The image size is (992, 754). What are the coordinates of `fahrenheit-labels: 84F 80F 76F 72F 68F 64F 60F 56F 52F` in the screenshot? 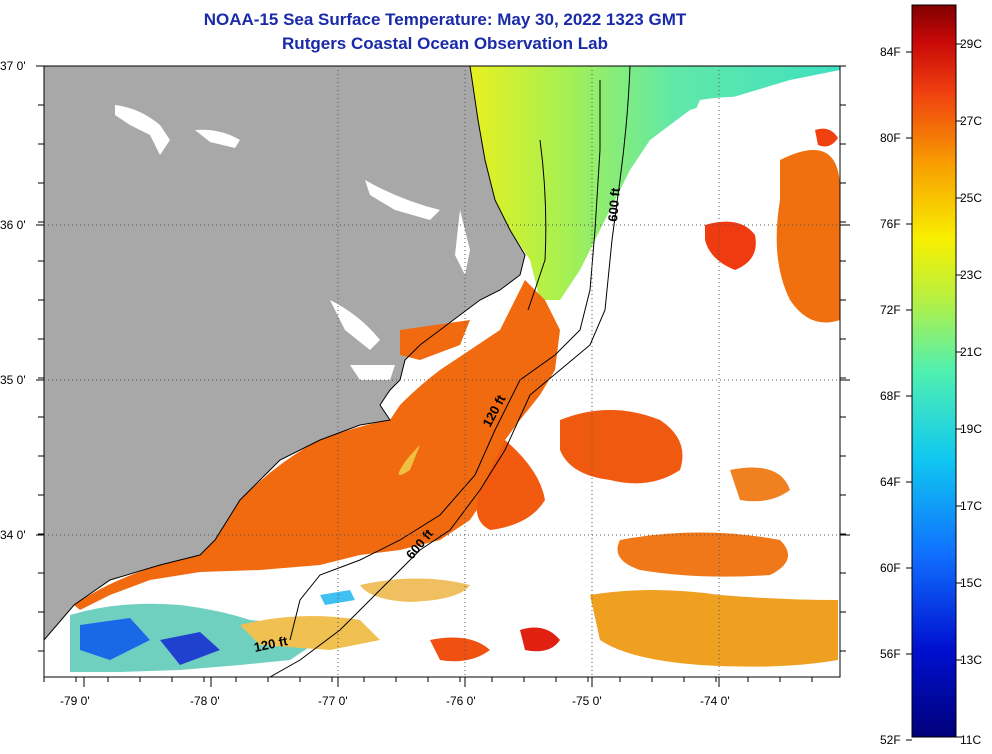 It's located at (890, 396).